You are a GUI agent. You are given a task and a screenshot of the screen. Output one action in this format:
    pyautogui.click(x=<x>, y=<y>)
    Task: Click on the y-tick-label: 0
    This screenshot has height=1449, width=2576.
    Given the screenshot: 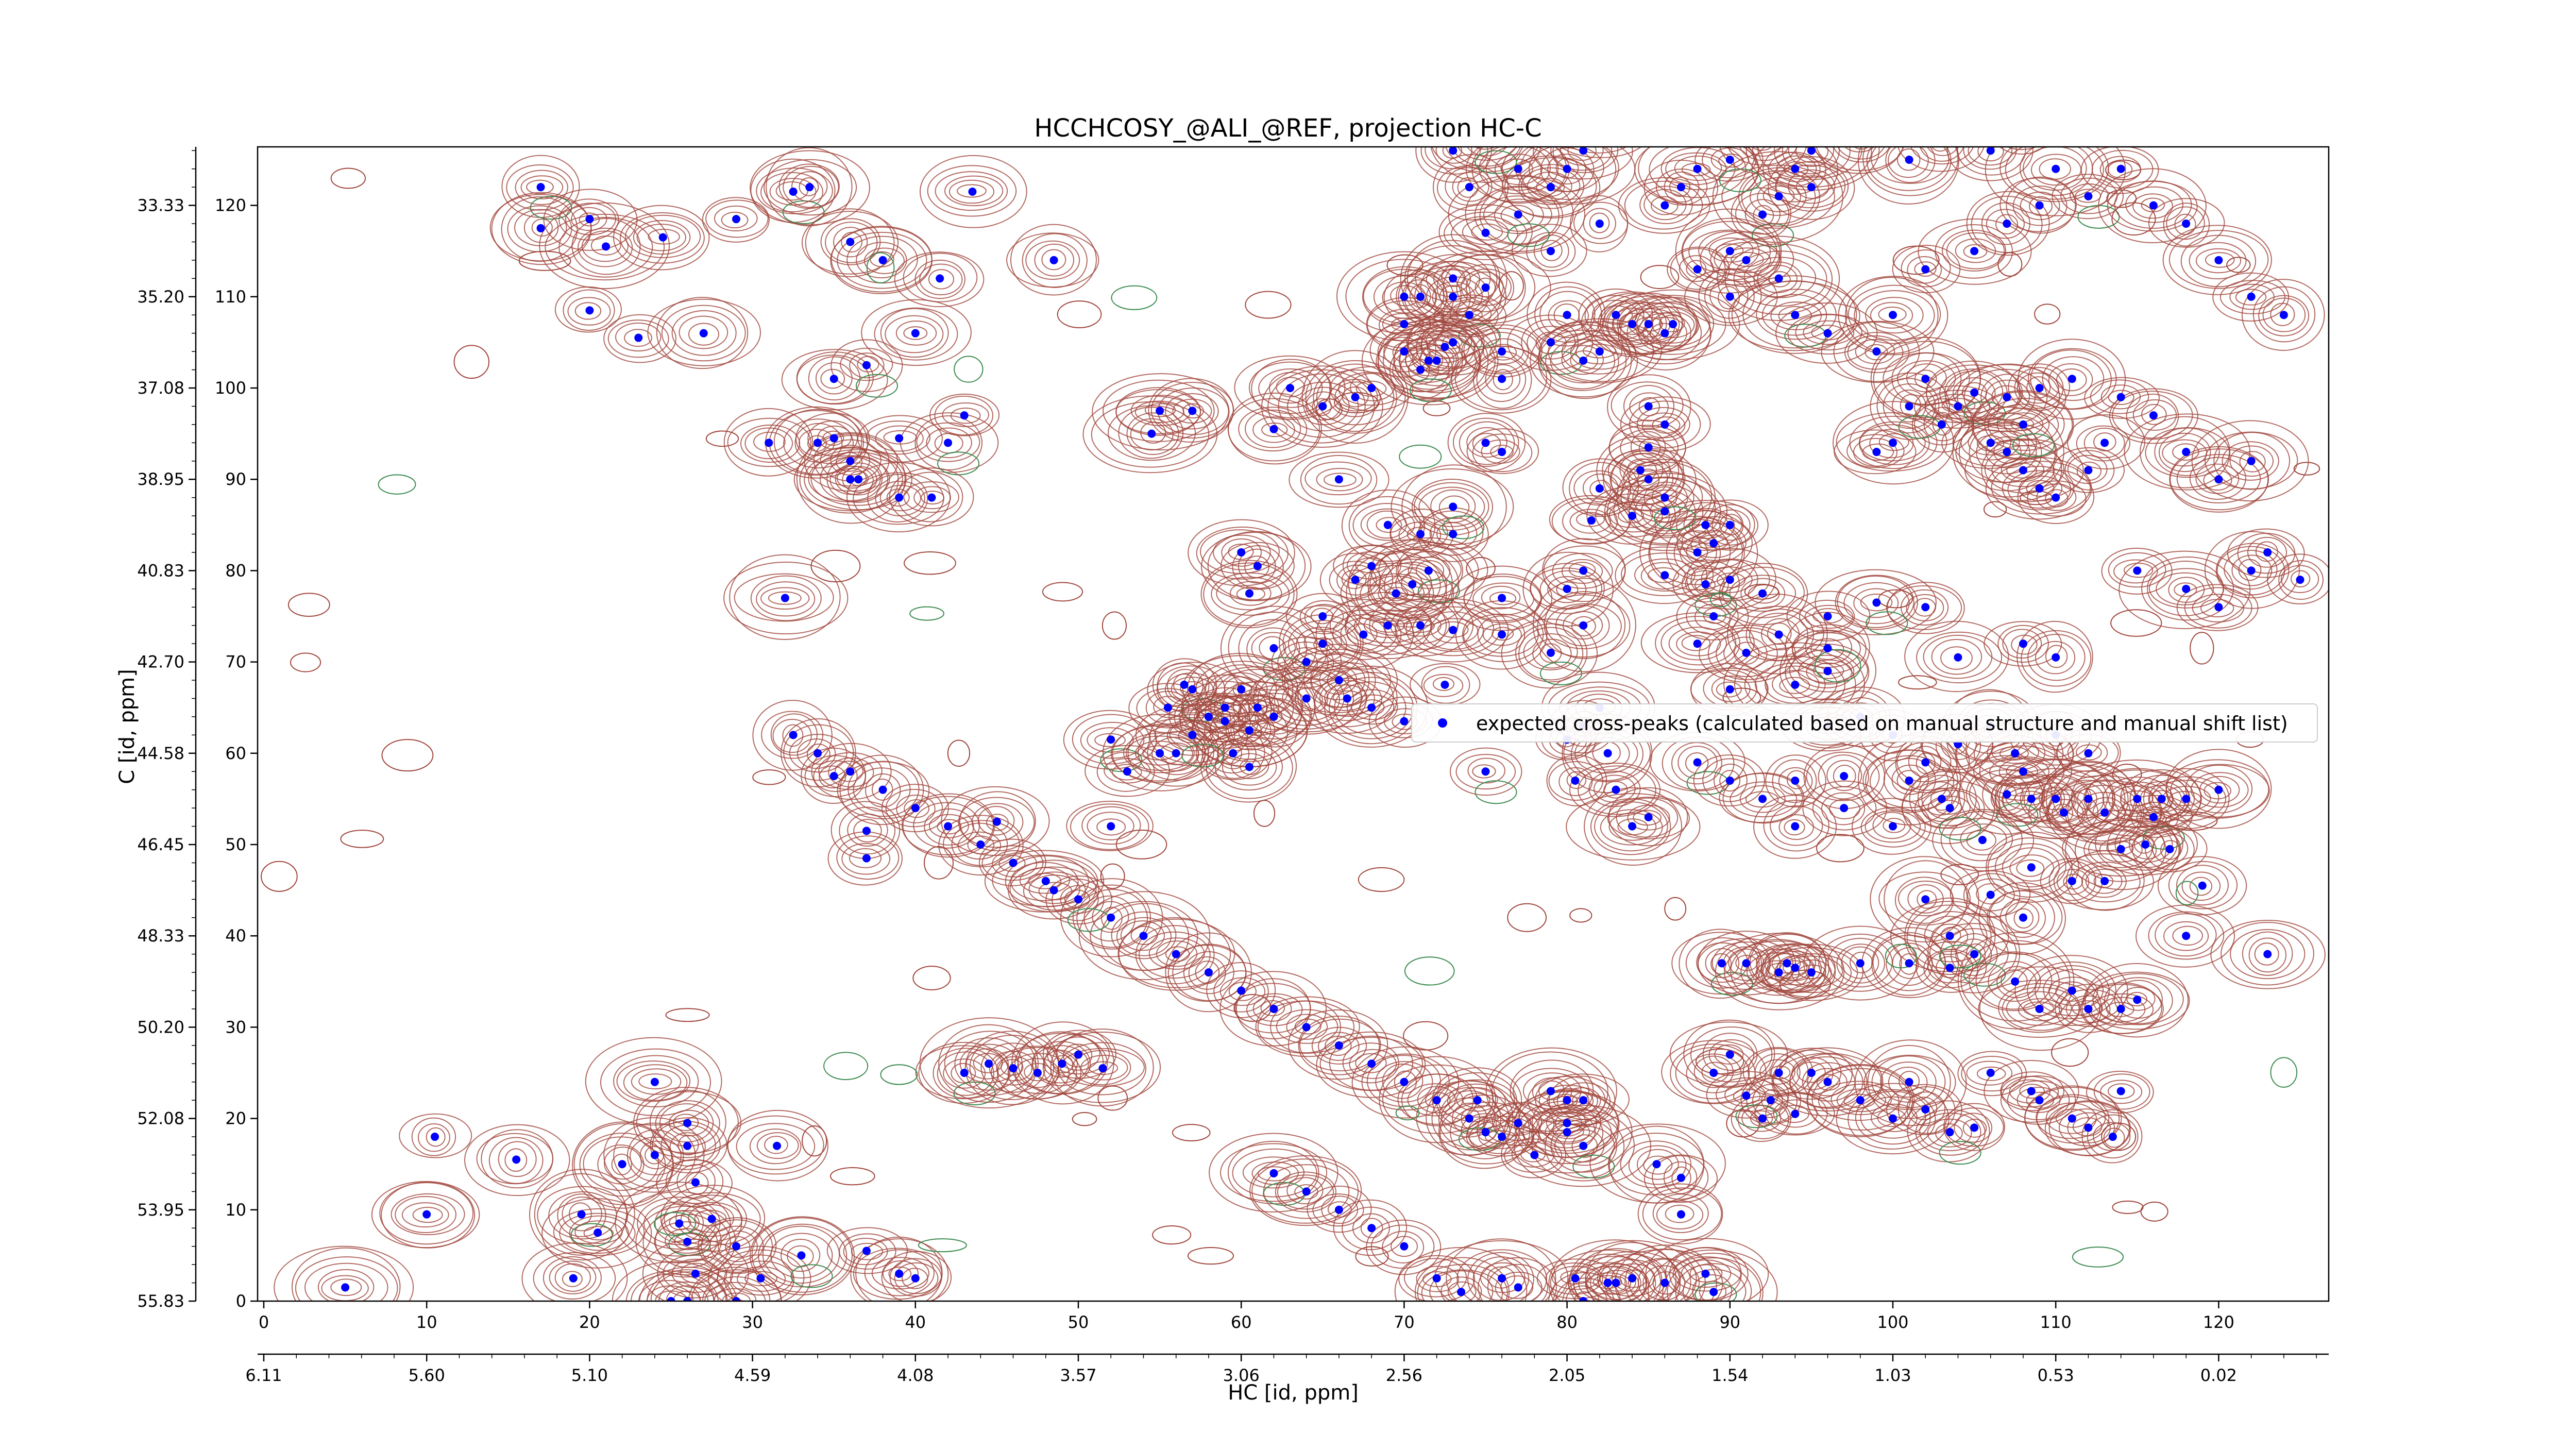 What is the action you would take?
    pyautogui.click(x=241, y=1301)
    